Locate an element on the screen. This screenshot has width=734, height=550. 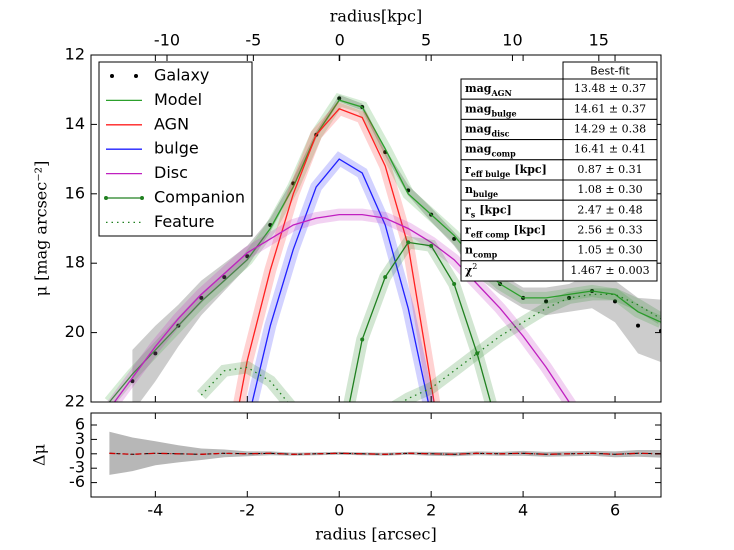
legend-label: Galaxy is located at coordinates (181, 75).